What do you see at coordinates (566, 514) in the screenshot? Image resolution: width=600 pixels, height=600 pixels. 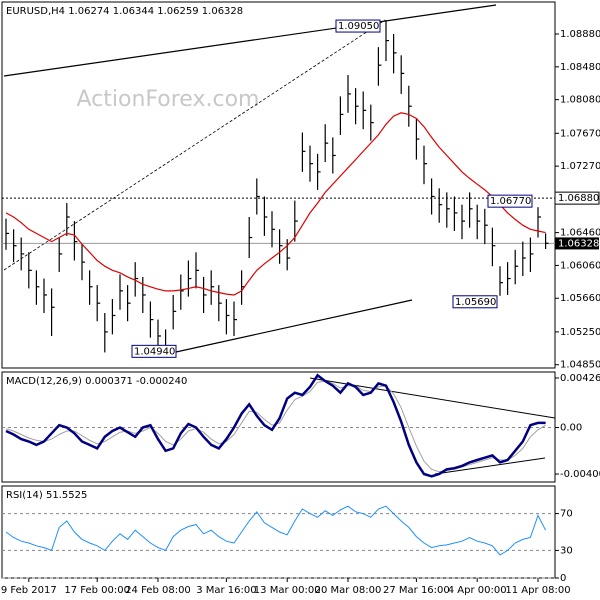 I see `y-tick-label: 70` at bounding box center [566, 514].